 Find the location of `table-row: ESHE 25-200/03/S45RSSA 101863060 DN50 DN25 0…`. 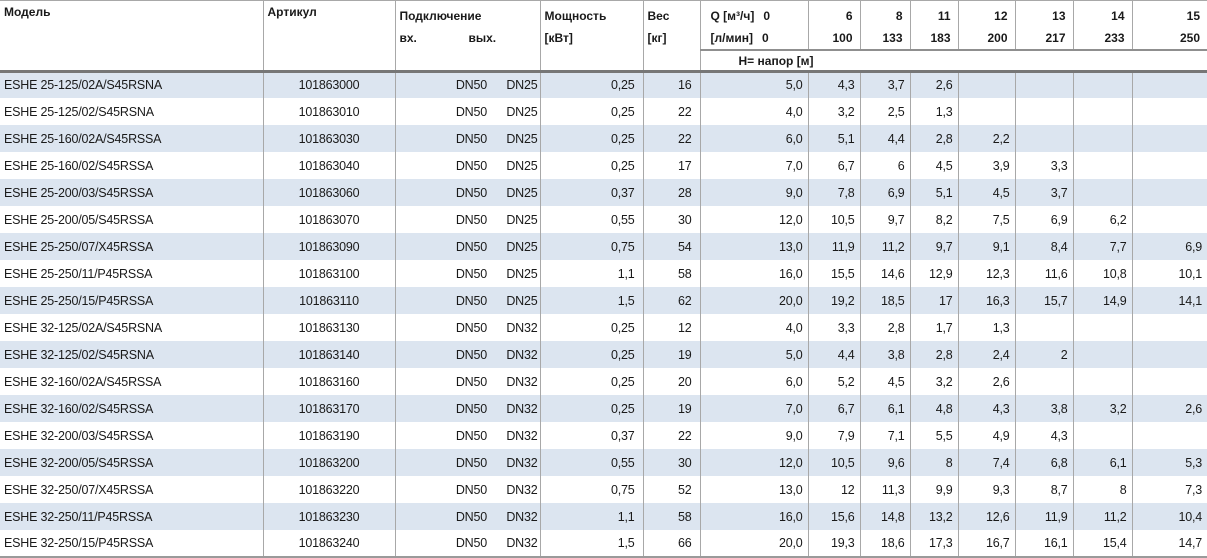

table-row: ESHE 25-200/03/S45RSSA 101863060 DN50 DN25 0… is located at coordinates (603, 192).